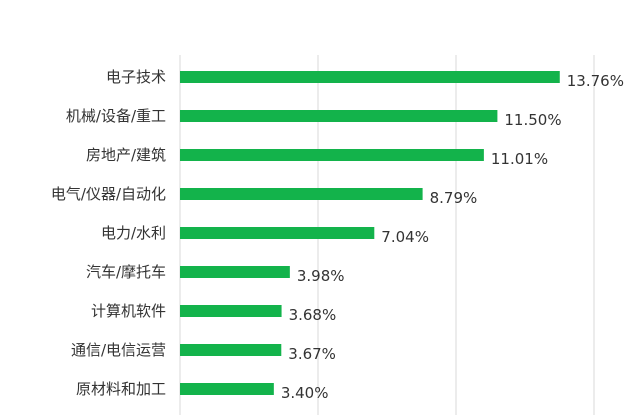  What do you see at coordinates (128, 311) in the screenshot?
I see `category-label-6: 计算机软件` at bounding box center [128, 311].